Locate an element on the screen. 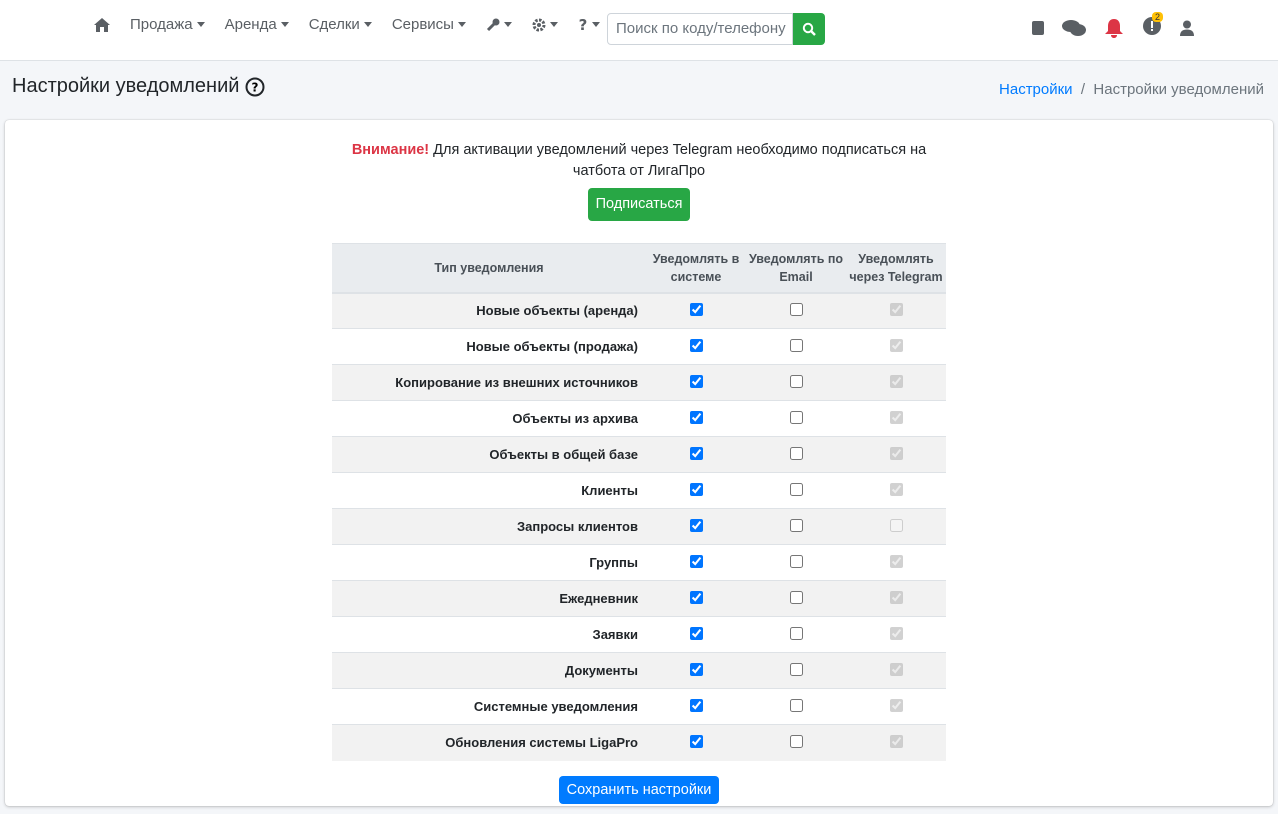  nav-left: Продажа Аренда Сделки Сервисы? is located at coordinates (347, 24).